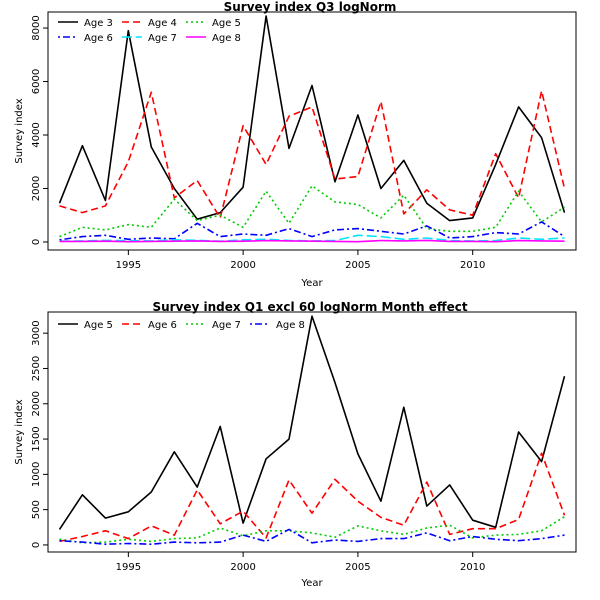 This screenshot has height=600, width=600. I want to click on y-tick-label: 8000, so click(36, 27).